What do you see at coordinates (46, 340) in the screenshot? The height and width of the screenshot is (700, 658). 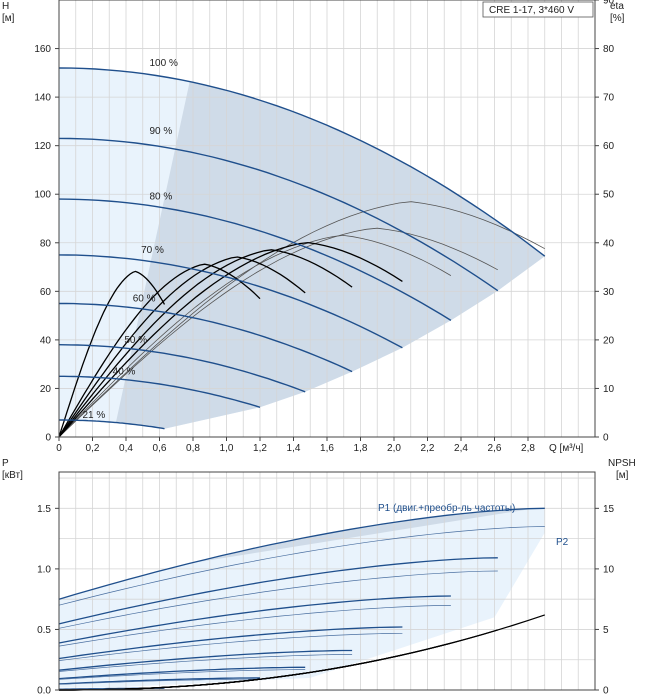 I see `head-tick-label: 40` at bounding box center [46, 340].